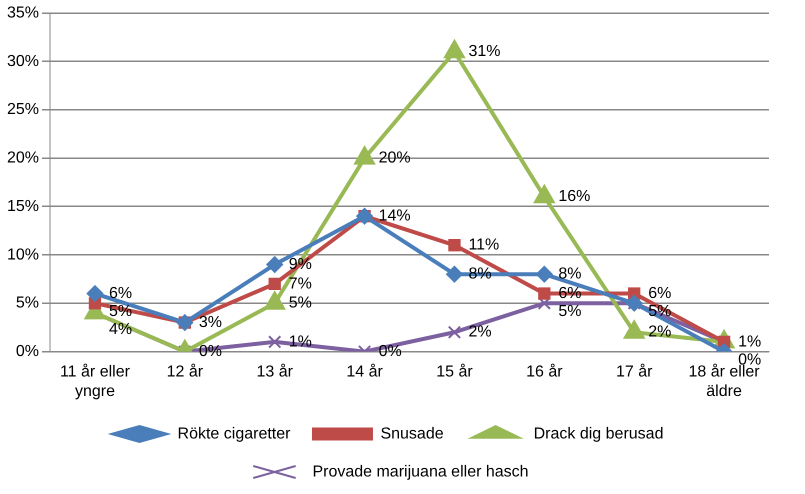  What do you see at coordinates (210, 322) in the screenshot?
I see `data-label: 3%` at bounding box center [210, 322].